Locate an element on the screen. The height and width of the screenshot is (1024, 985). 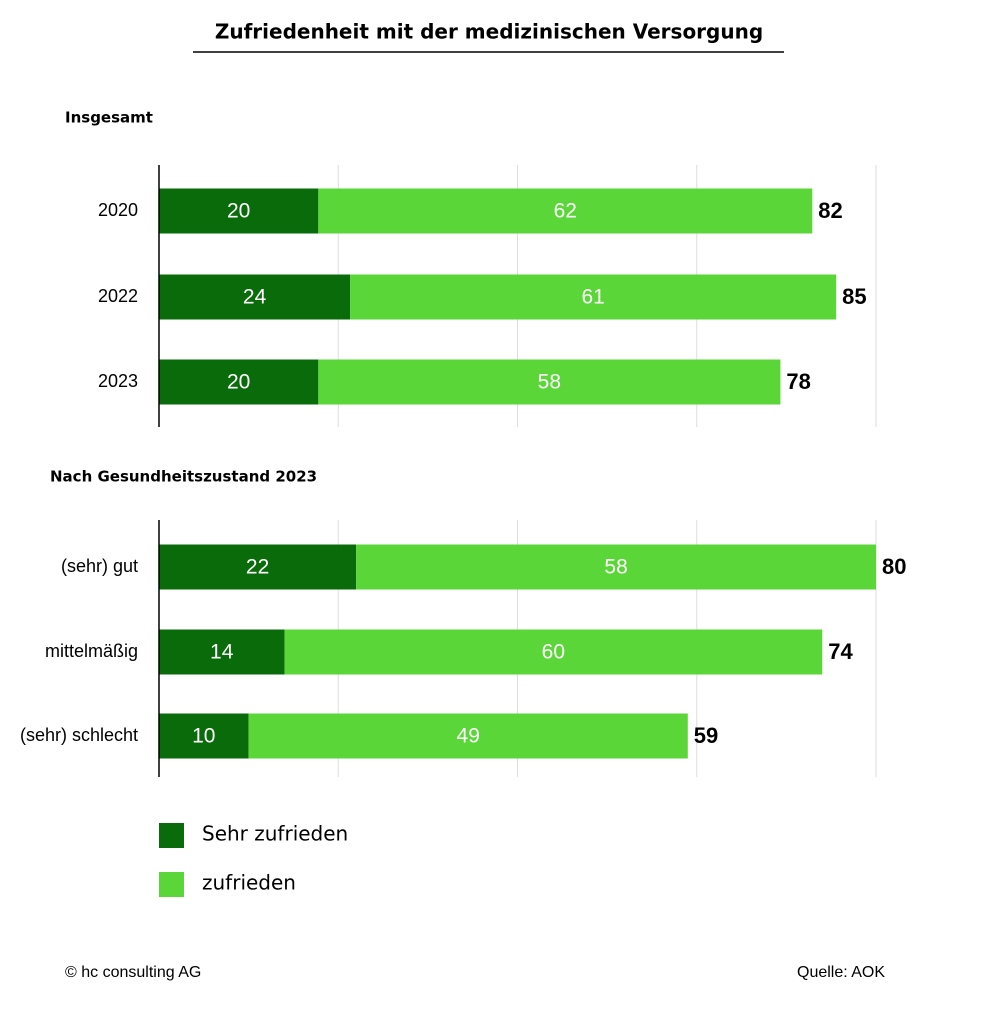
total-label: 74 is located at coordinates (840, 651).